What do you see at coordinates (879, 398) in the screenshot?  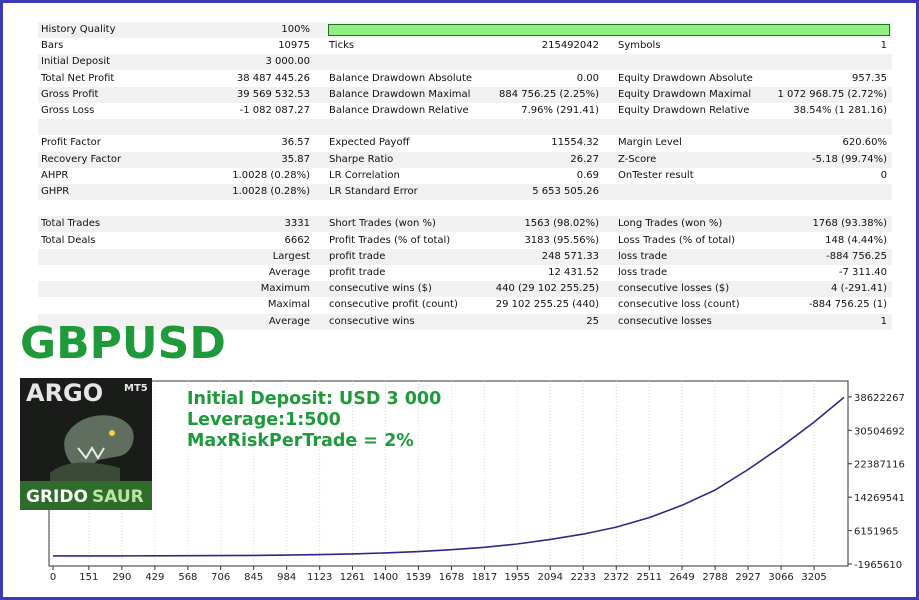 I see `y-tick-label: 38622267` at bounding box center [879, 398].